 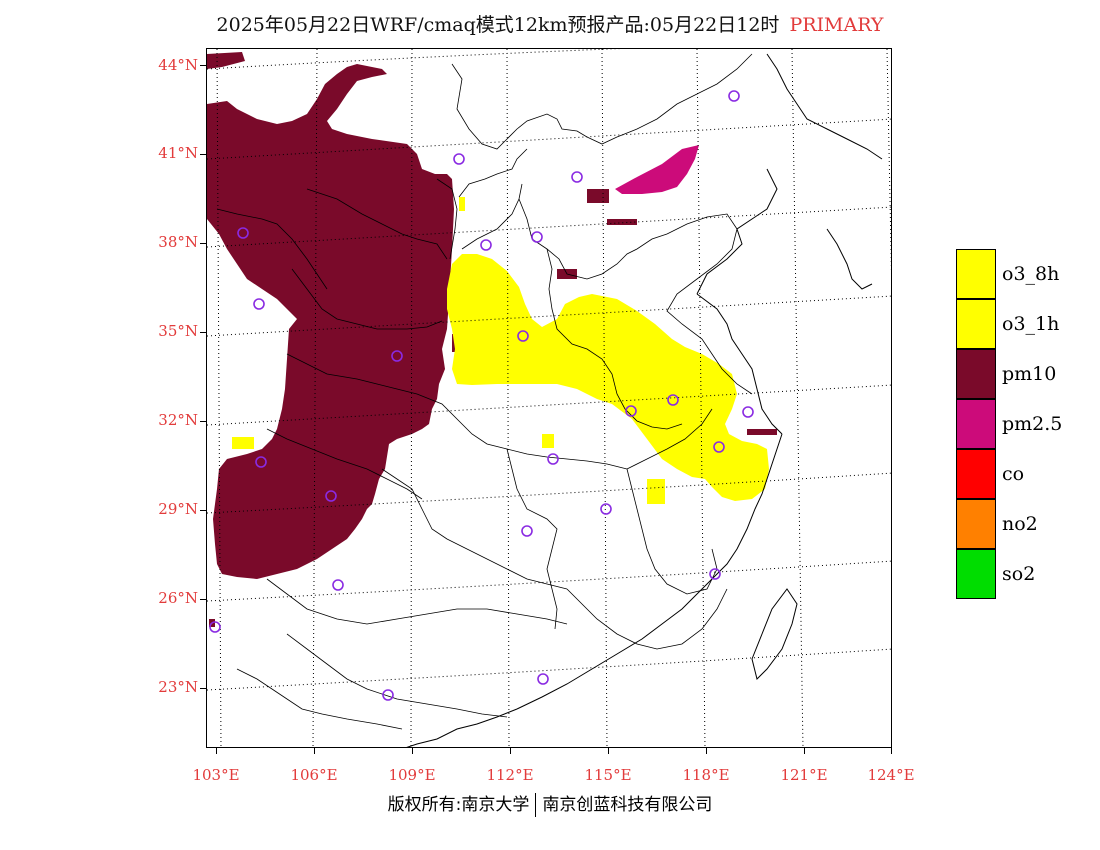 I want to click on lon-label-112: 112°E, so click(x=510, y=775).